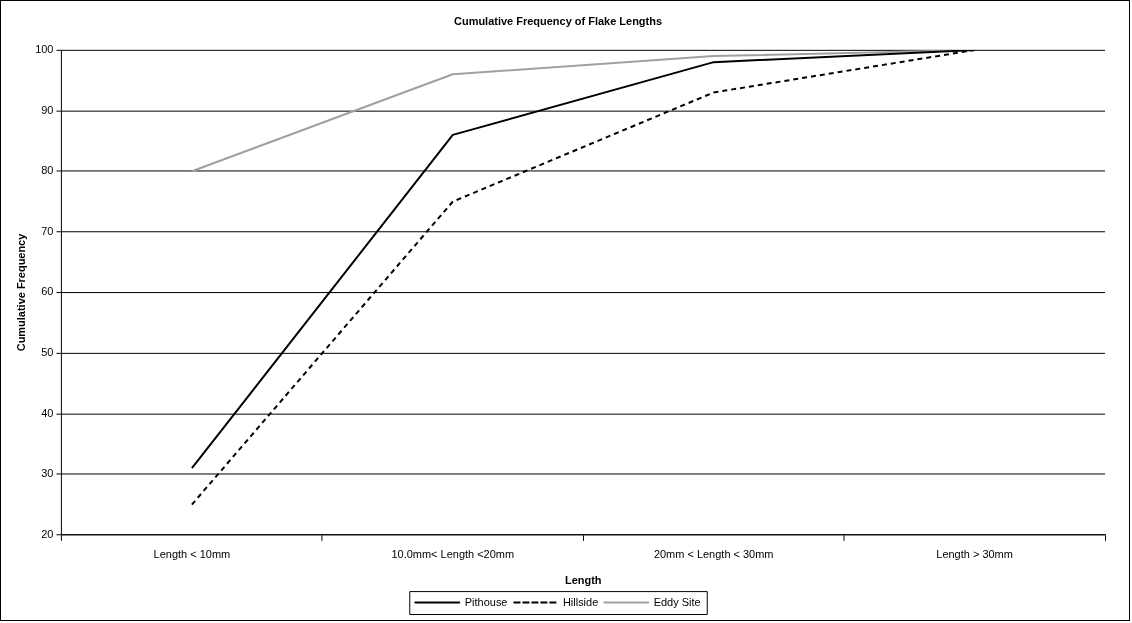 The image size is (1132, 623). I want to click on y-axis-title: Cumulative Frequency, so click(20, 292).